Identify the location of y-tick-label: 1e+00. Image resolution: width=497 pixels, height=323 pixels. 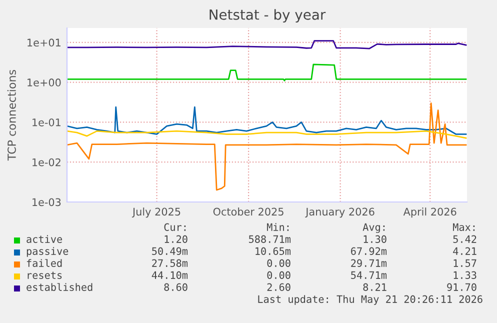
(44, 82).